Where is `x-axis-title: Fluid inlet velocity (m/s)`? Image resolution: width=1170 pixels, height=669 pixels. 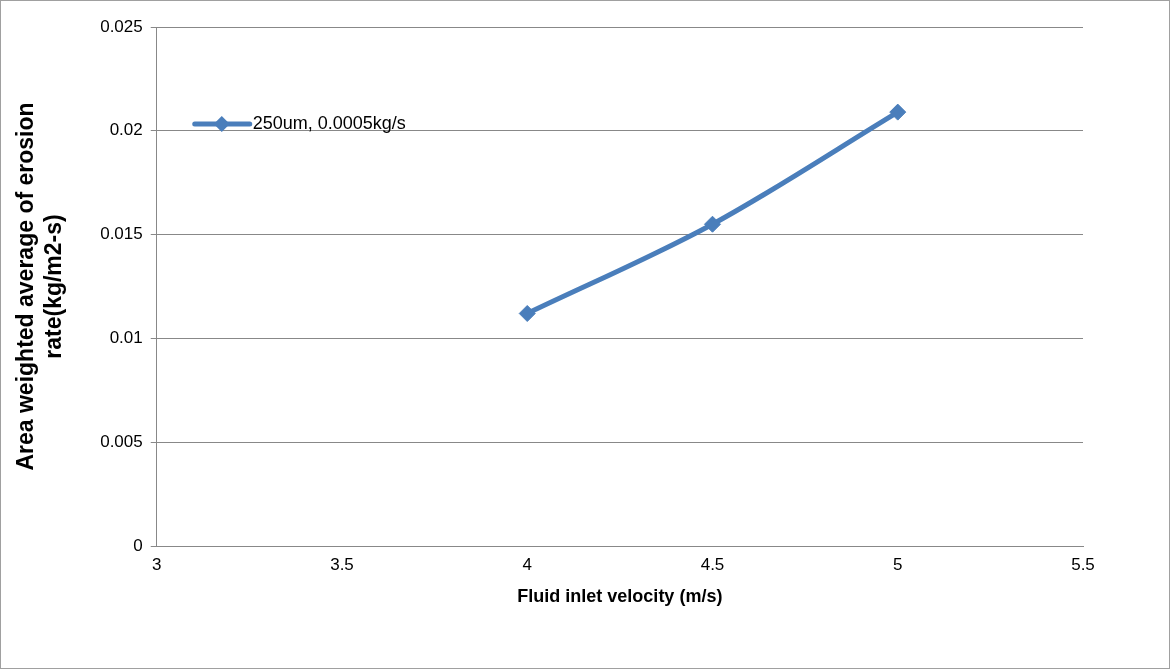 x-axis-title: Fluid inlet velocity (m/s) is located at coordinates (620, 596).